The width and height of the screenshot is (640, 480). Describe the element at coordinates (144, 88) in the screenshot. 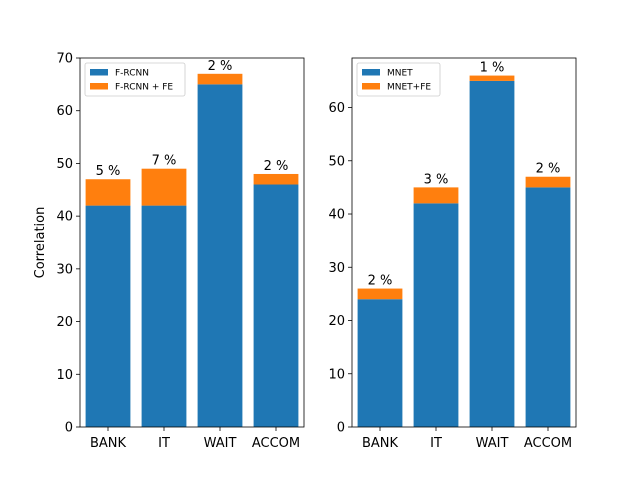

I see `legend-entry: F-RCNN + FE` at that location.